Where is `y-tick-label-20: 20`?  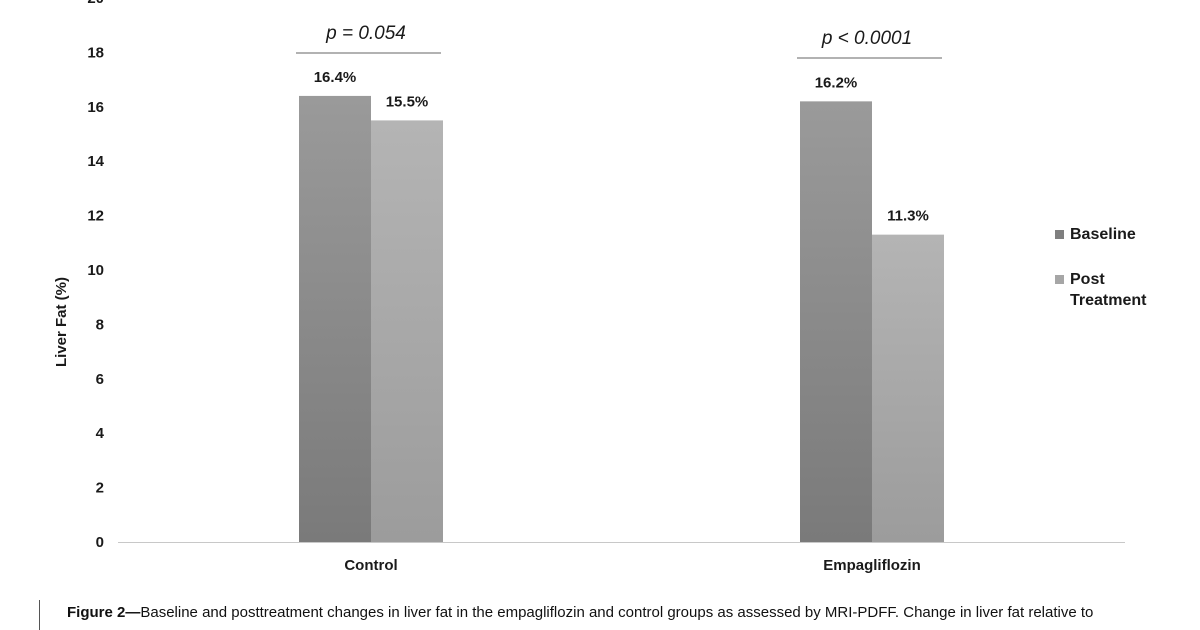
y-tick-label-20: 20 is located at coordinates (95, 3).